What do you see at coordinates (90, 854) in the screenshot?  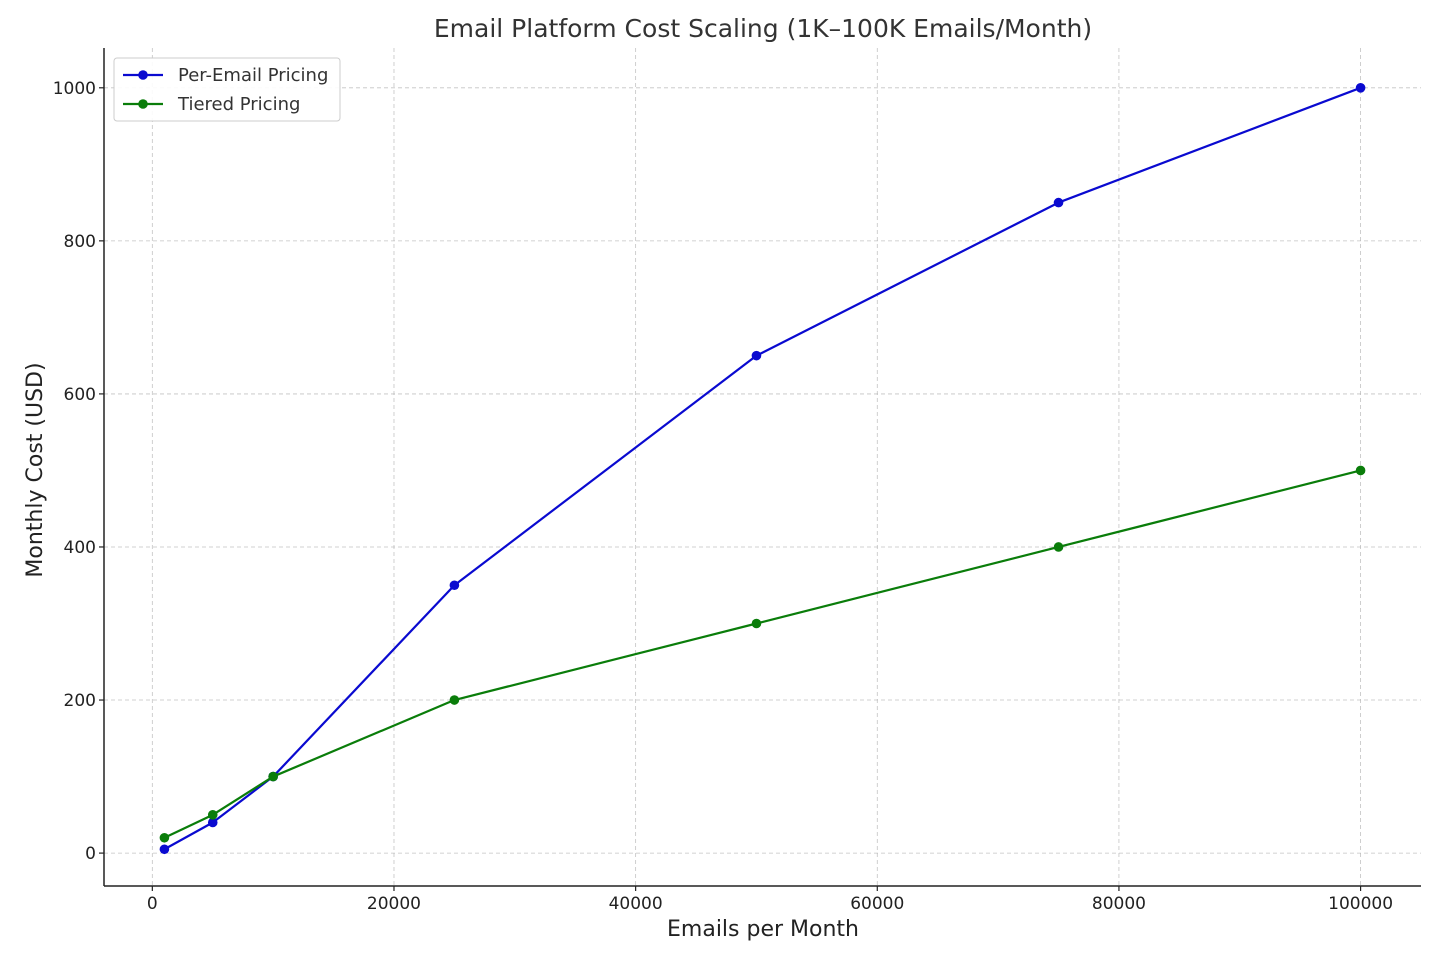 I see `y-tick-label: 0` at bounding box center [90, 854].